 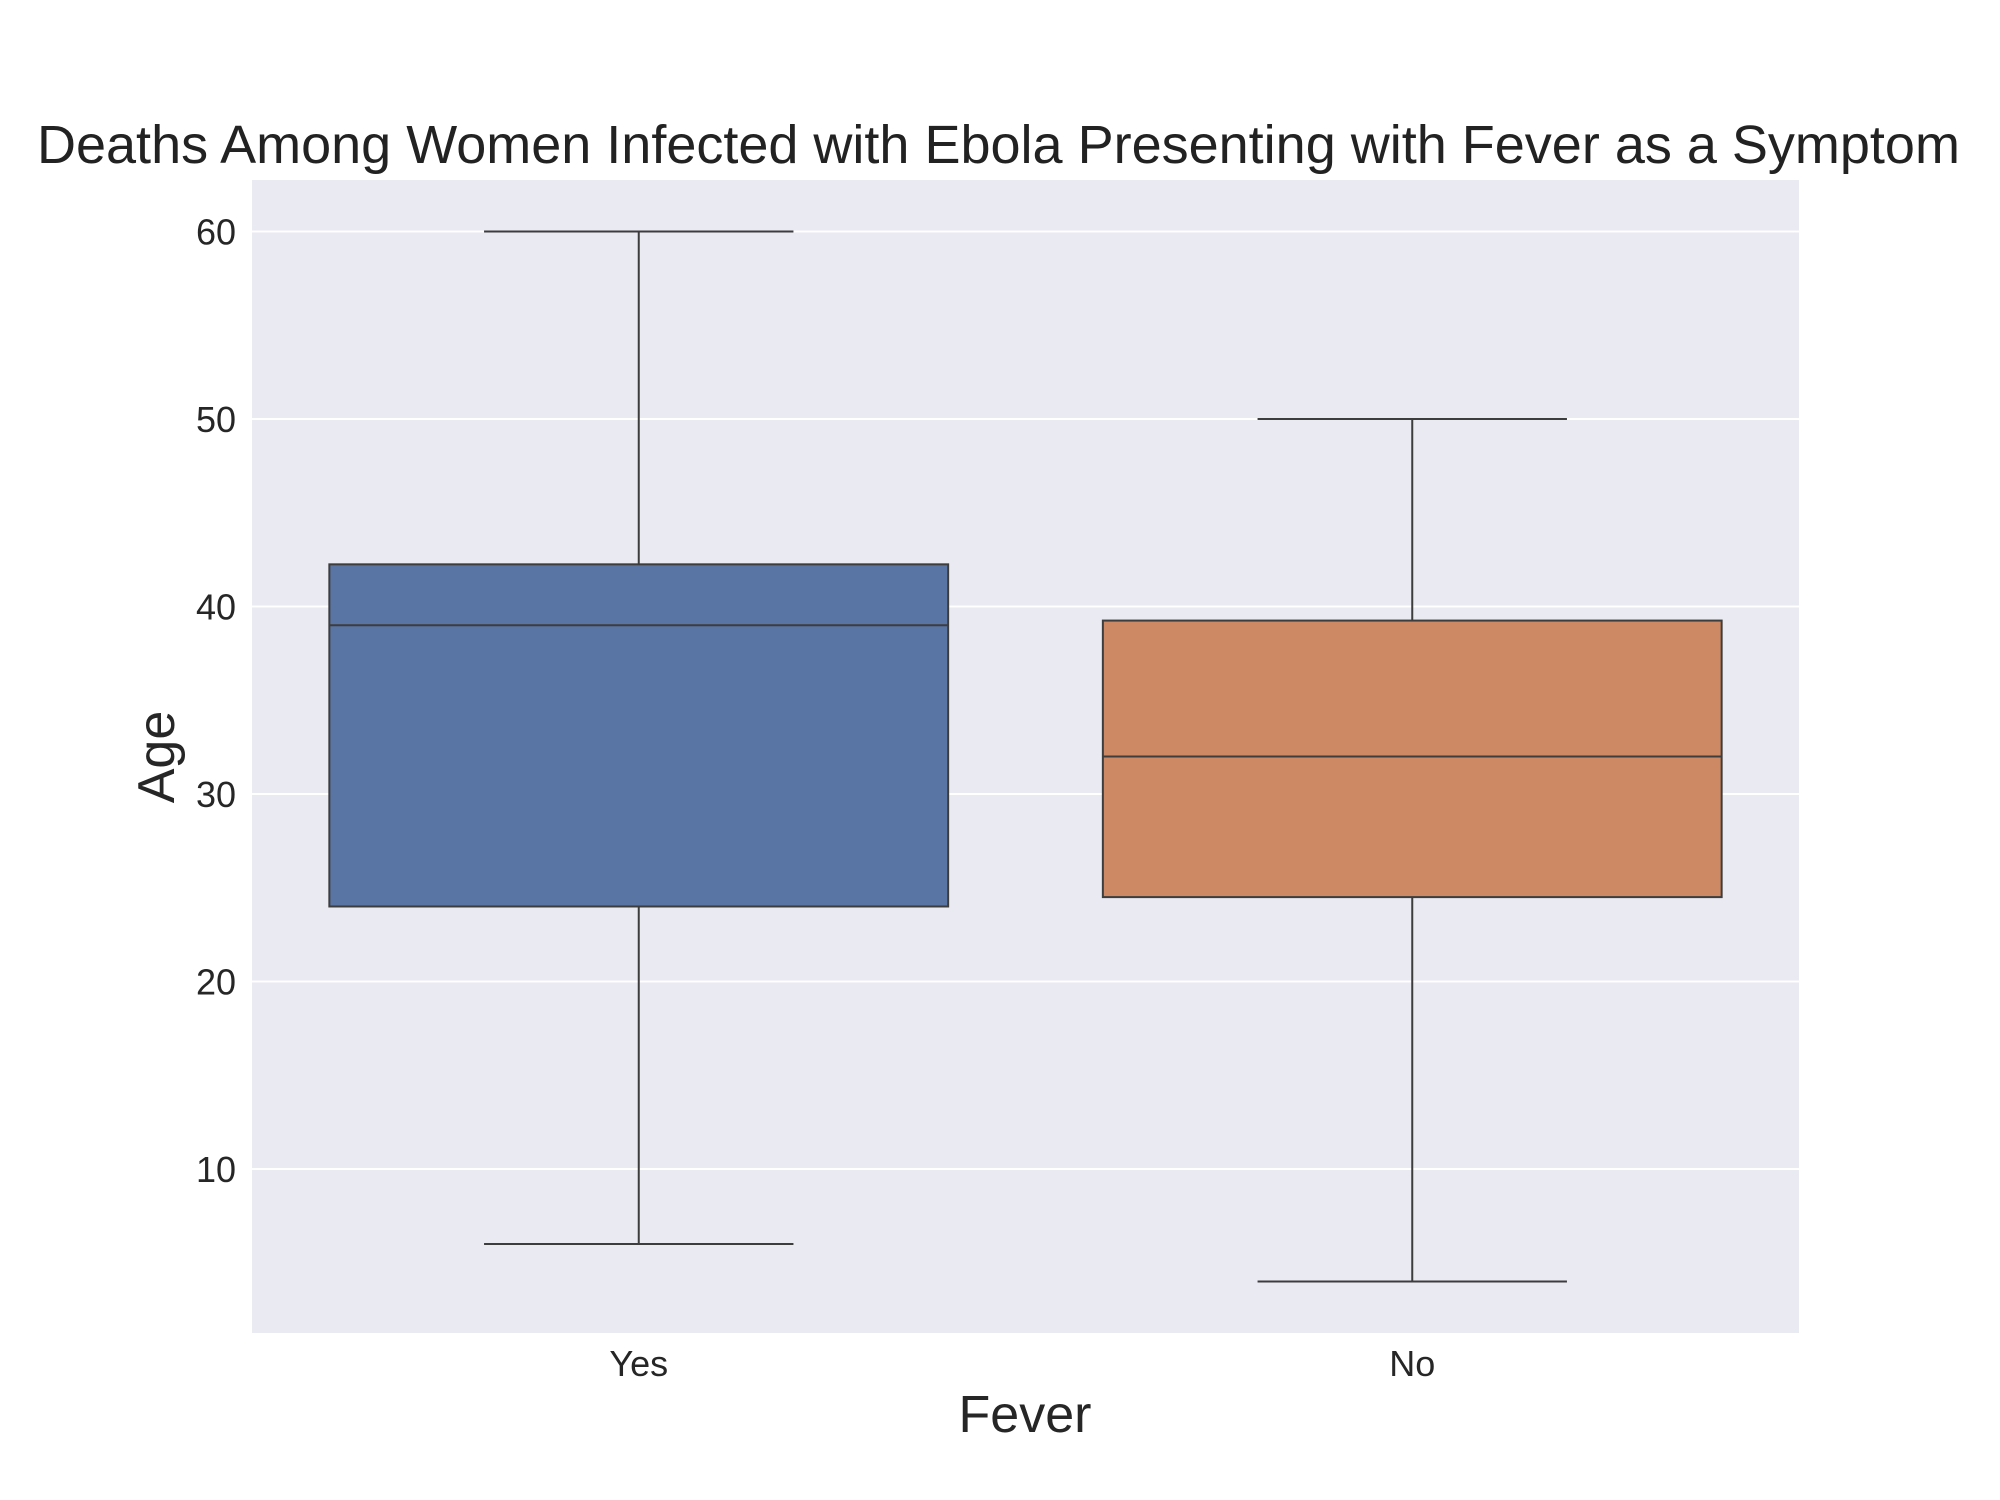 What do you see at coordinates (638, 1363) in the screenshot?
I see `x-tick-label-yes: Yes` at bounding box center [638, 1363].